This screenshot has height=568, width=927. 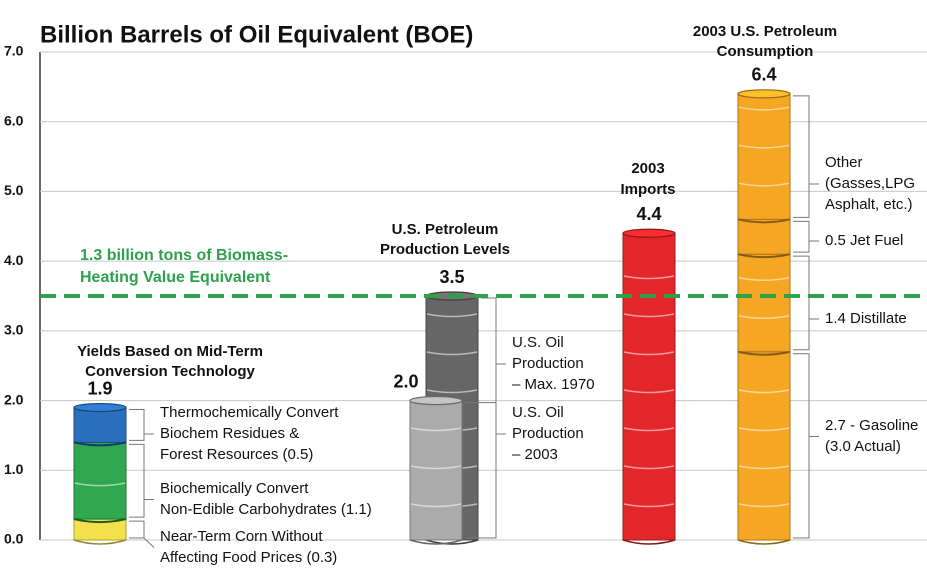 What do you see at coordinates (445, 229) in the screenshot?
I see `group-label: U.S. Petroleum` at bounding box center [445, 229].